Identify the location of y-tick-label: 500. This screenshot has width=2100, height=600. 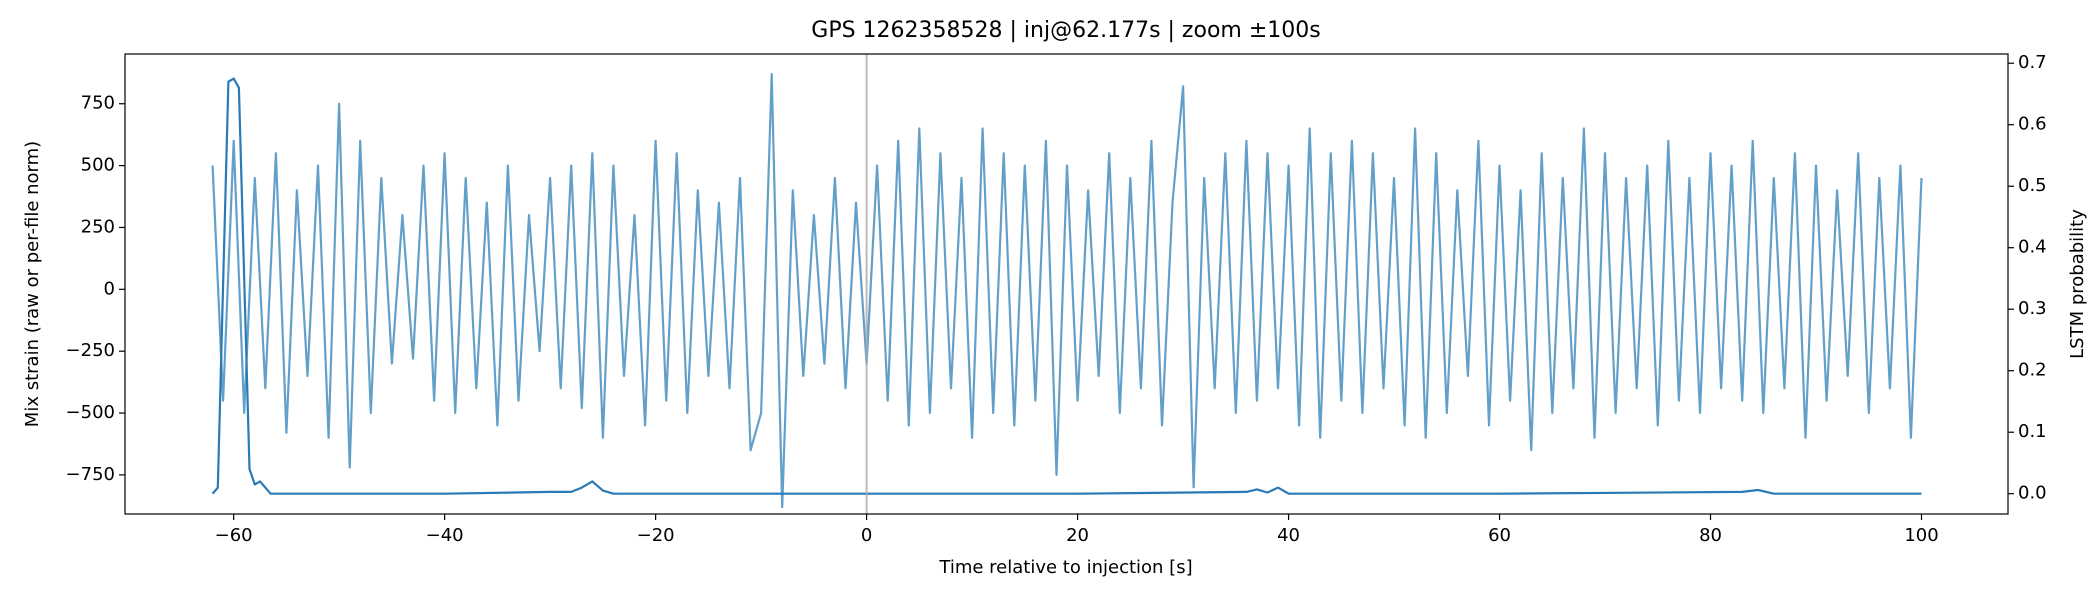
(98, 165).